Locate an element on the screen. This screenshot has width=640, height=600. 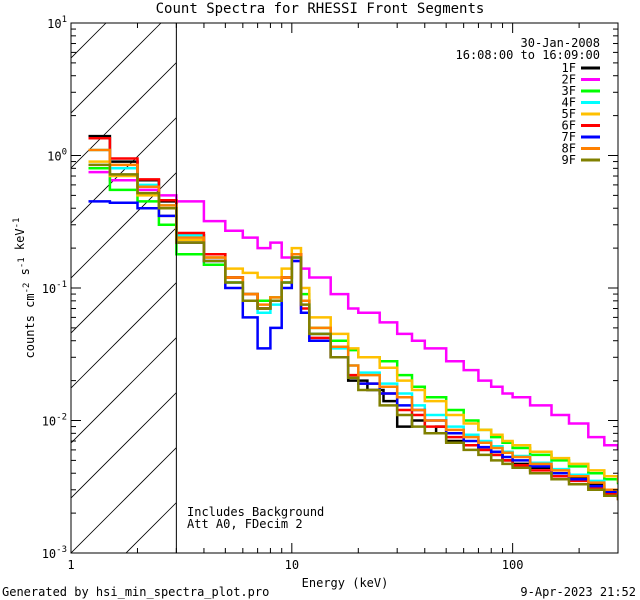
y-tick-label: 10⁻² is located at coordinates (54, 421).